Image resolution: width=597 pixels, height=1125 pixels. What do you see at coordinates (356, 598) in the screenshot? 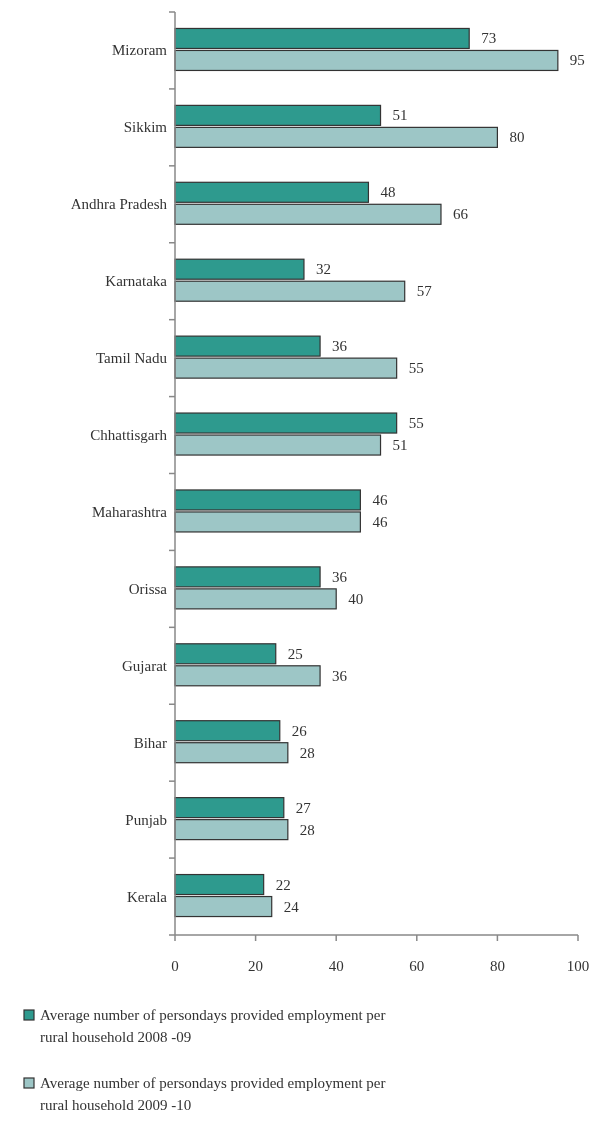
I see `data-label: 40` at bounding box center [356, 598].